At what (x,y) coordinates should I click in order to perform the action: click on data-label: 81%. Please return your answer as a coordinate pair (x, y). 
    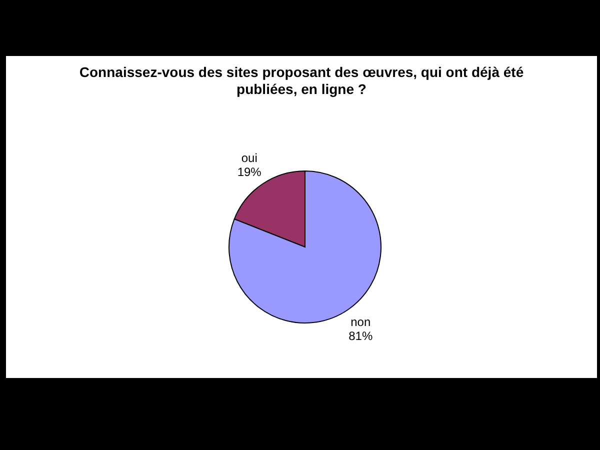
    Looking at the image, I should click on (360, 335).